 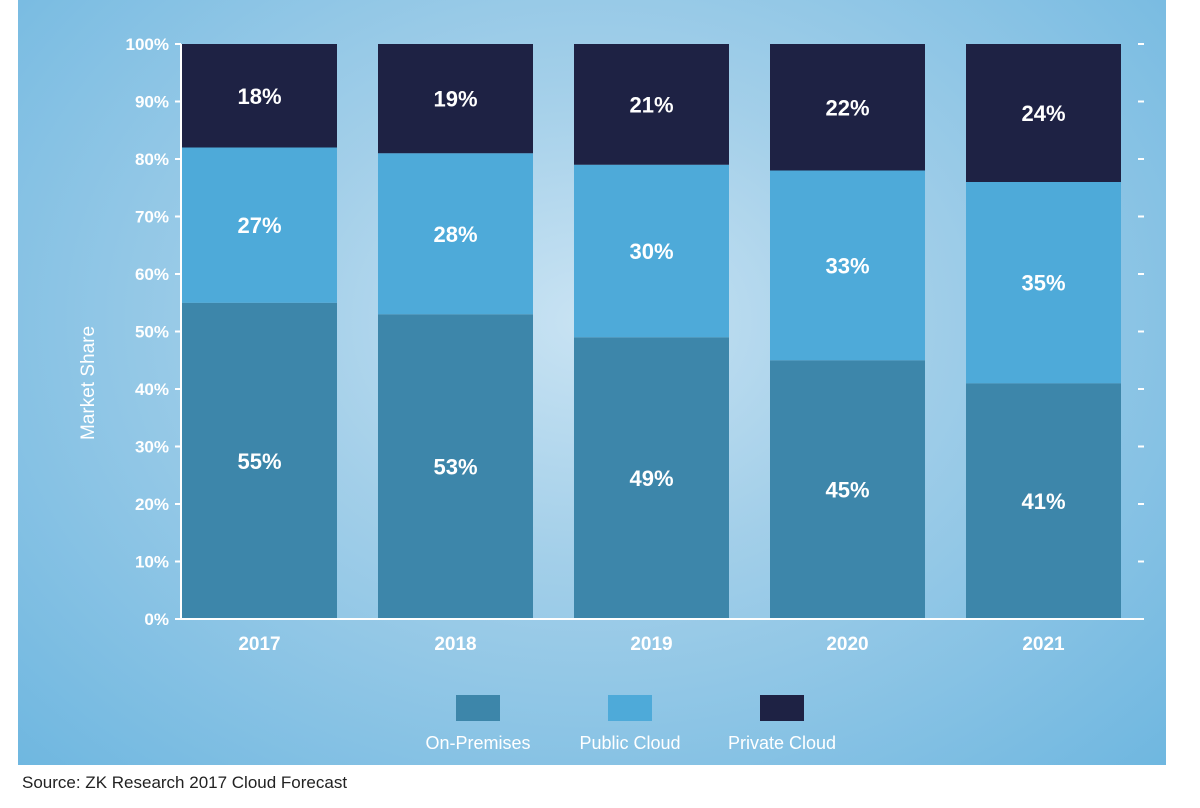 I want to click on data-label: 41%, so click(x=1043, y=501).